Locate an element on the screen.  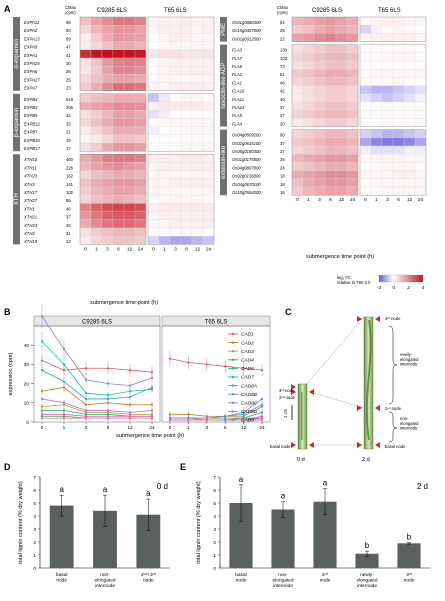
heatmap-left-xlabel: submergence time point (h) is located at coordinates (124, 303).